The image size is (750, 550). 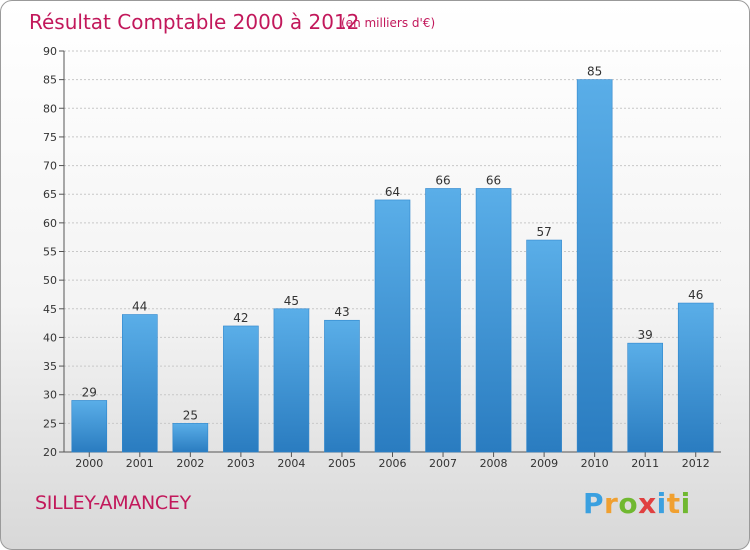 I want to click on chart-title: Résultat Comptable 2000 à 2012, so click(x=194, y=22).